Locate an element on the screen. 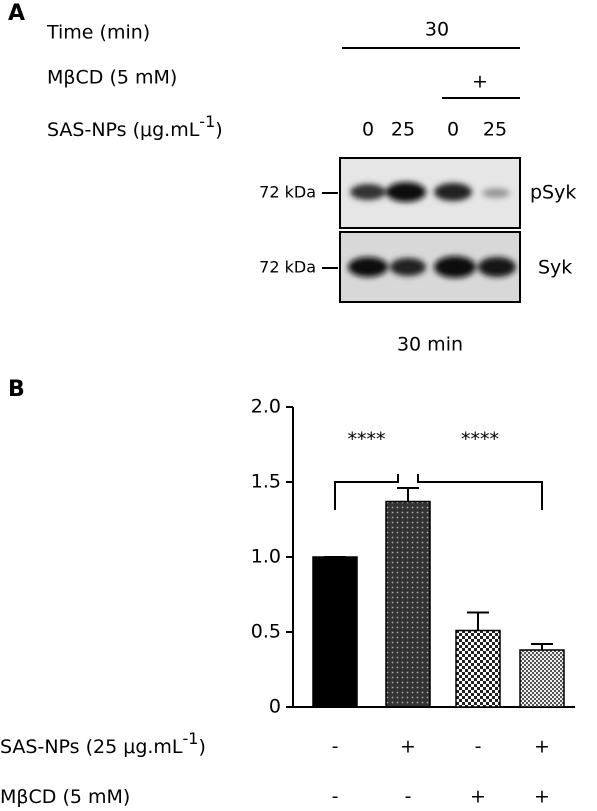  row-label: Time (min) is located at coordinates (98, 33).